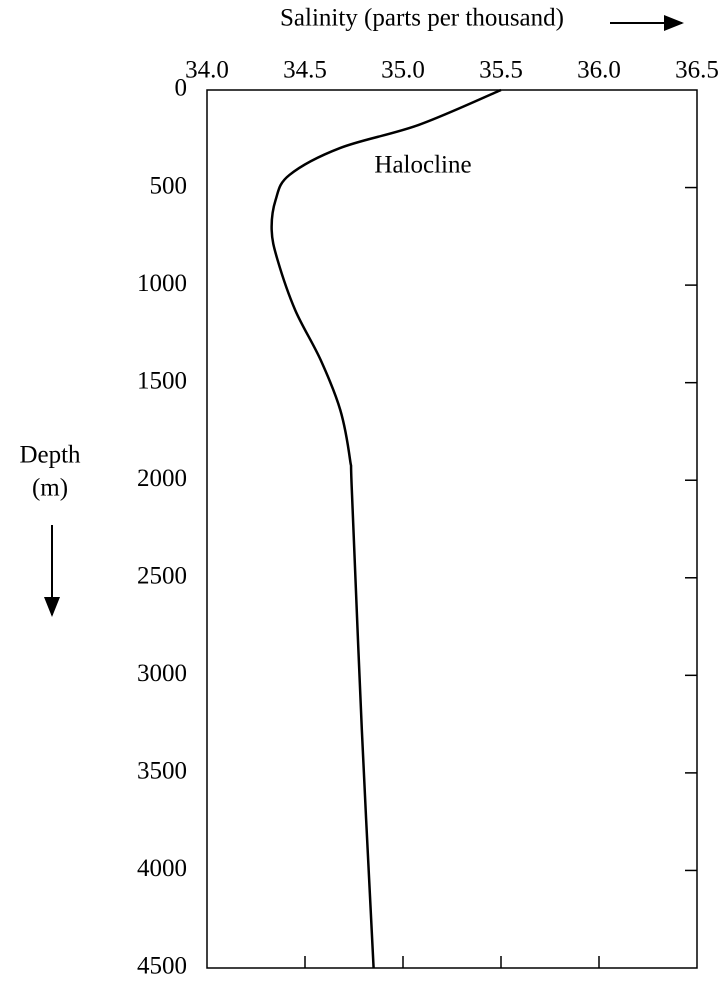 The height and width of the screenshot is (990, 724). I want to click on x-axis-label: Salinity (parts per thousand), so click(422, 18).